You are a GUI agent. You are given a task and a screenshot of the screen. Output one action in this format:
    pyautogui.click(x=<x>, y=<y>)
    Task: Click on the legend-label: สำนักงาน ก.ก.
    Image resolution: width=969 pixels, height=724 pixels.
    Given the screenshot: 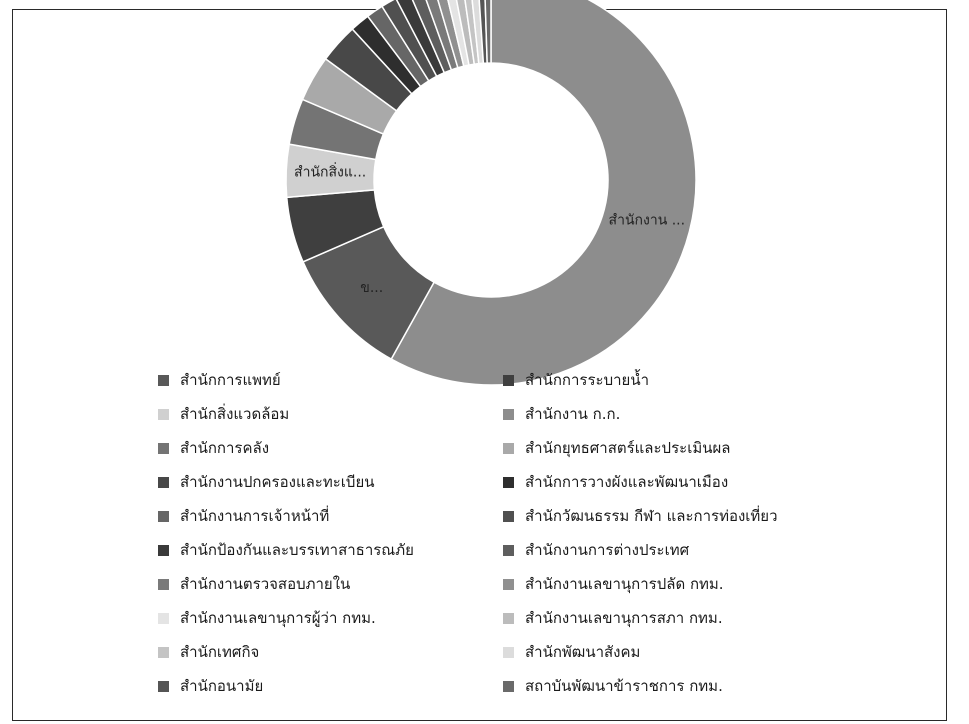 What is the action you would take?
    pyautogui.click(x=573, y=414)
    